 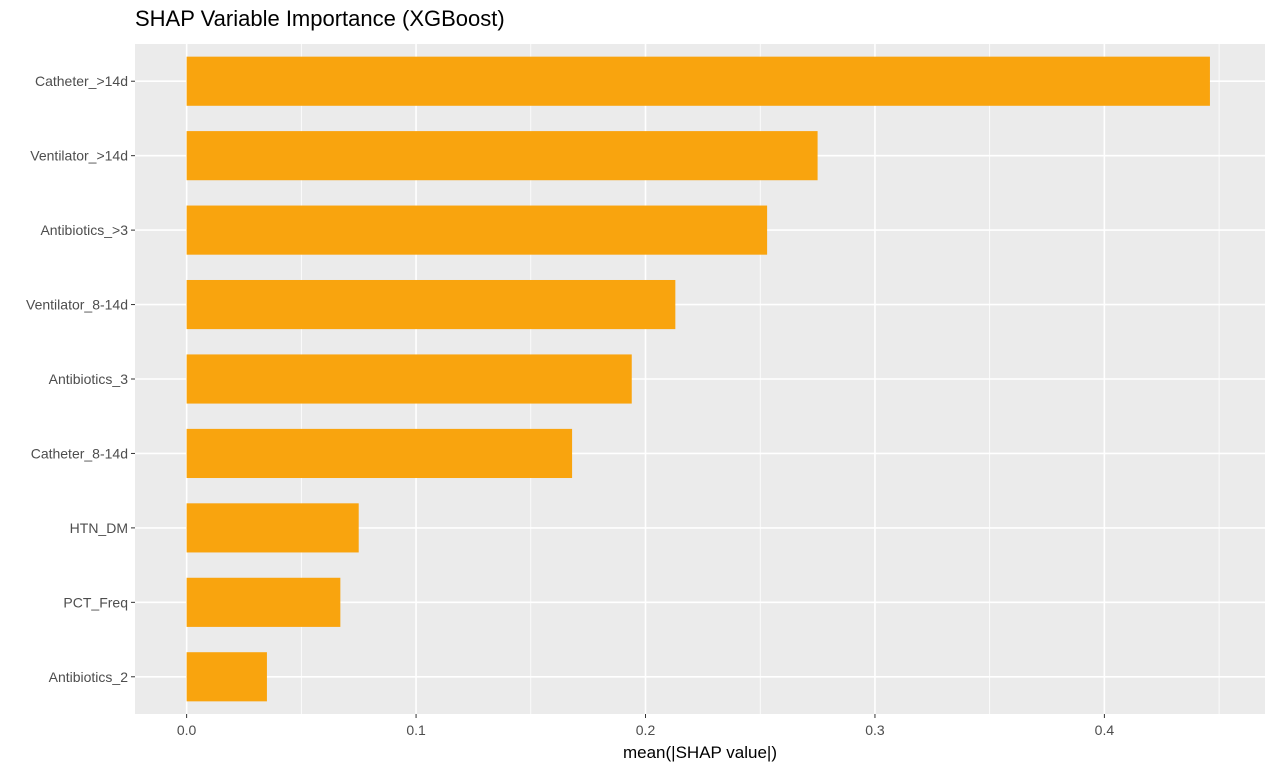 What do you see at coordinates (187, 730) in the screenshot?
I see `x-tick-label: 0.0` at bounding box center [187, 730].